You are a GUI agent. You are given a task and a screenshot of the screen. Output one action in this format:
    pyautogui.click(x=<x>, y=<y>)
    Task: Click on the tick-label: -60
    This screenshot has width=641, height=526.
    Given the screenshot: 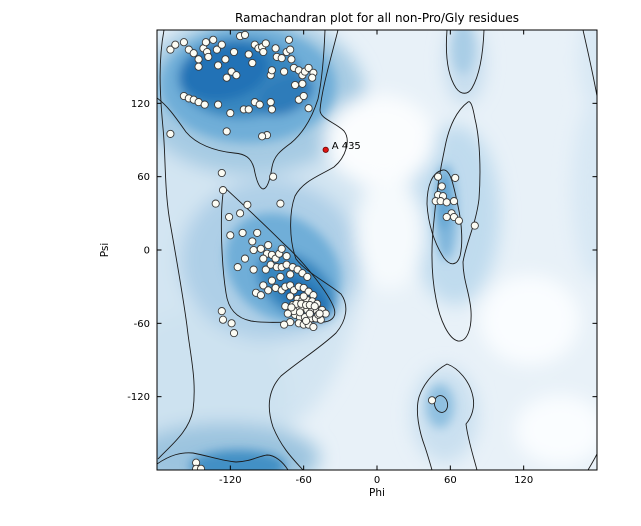 What is the action you would take?
    pyautogui.click(x=142, y=324)
    